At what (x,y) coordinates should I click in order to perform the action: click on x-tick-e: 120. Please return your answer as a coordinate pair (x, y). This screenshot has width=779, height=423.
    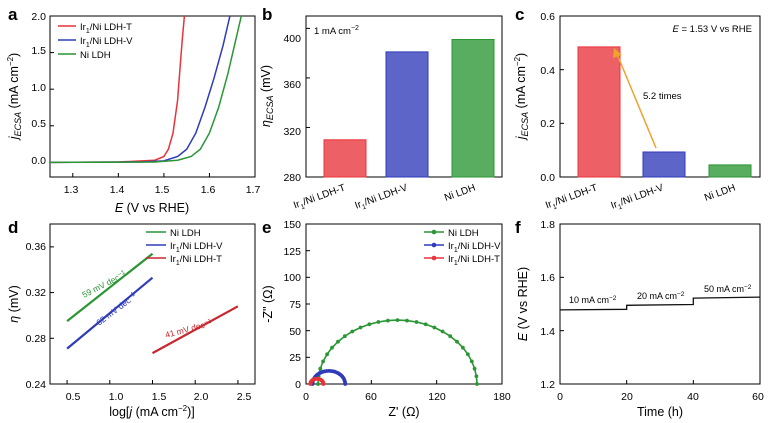
    Looking at the image, I should click on (437, 397).